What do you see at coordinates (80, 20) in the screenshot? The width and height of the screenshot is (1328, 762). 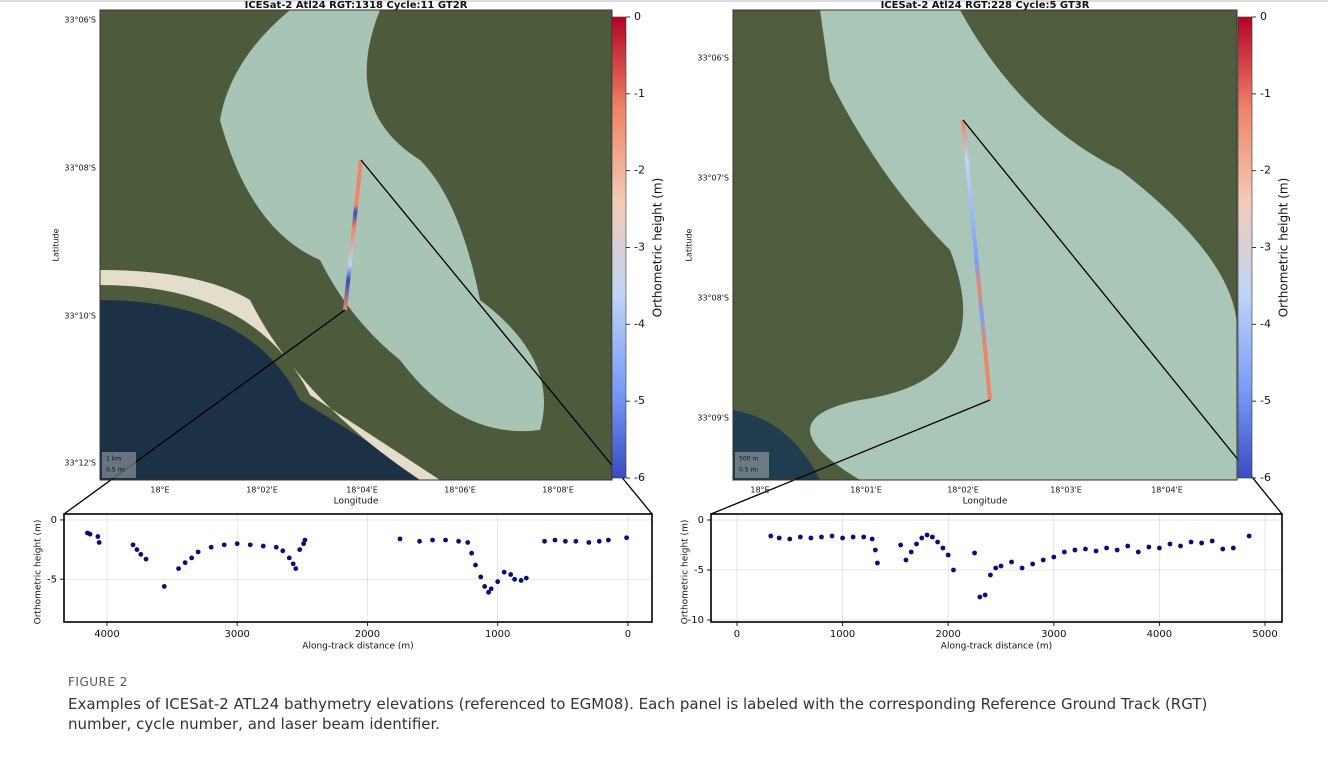 I see `y-tick-label: 33°06'S` at bounding box center [80, 20].